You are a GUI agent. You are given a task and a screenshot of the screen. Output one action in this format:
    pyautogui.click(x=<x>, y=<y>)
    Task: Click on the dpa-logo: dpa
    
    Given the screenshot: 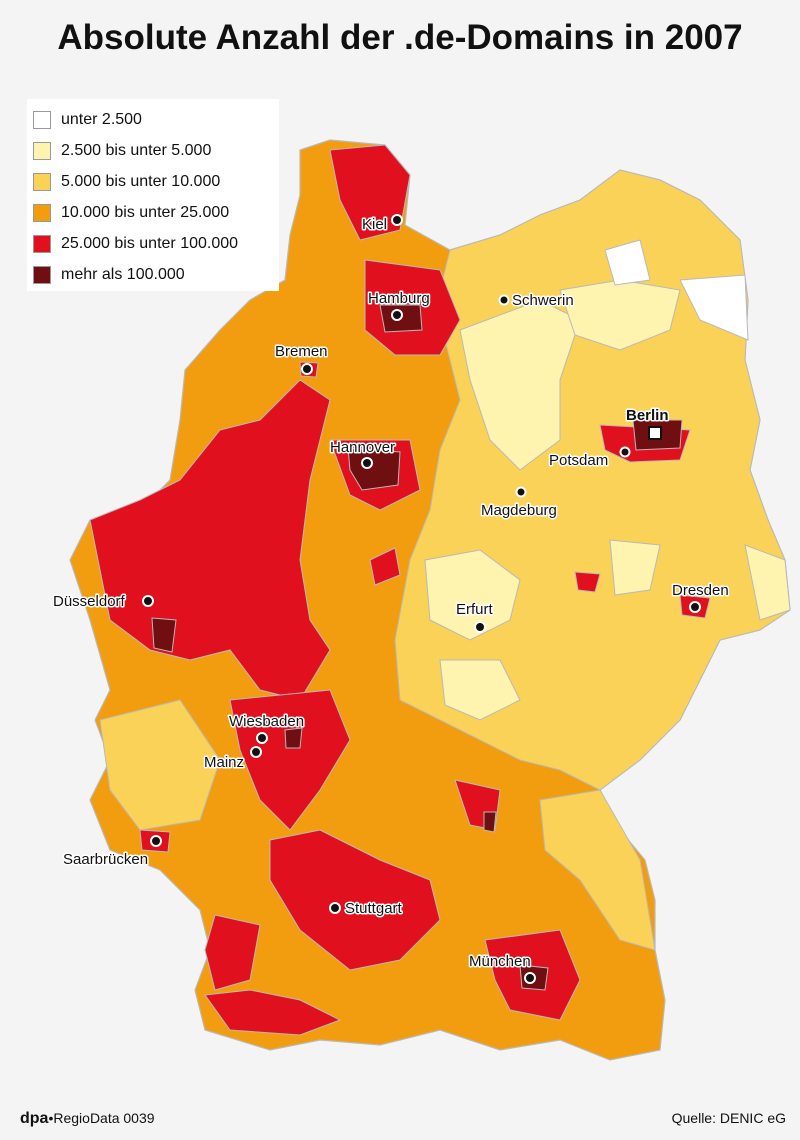 What is the action you would take?
    pyautogui.click(x=34, y=1118)
    